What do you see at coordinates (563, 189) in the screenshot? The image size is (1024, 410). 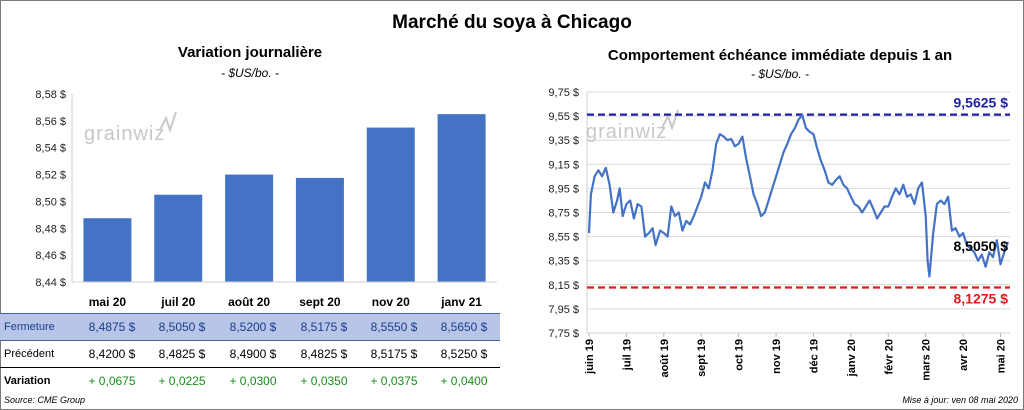 I see `y-tick-label: 8,95 $` at bounding box center [563, 189].